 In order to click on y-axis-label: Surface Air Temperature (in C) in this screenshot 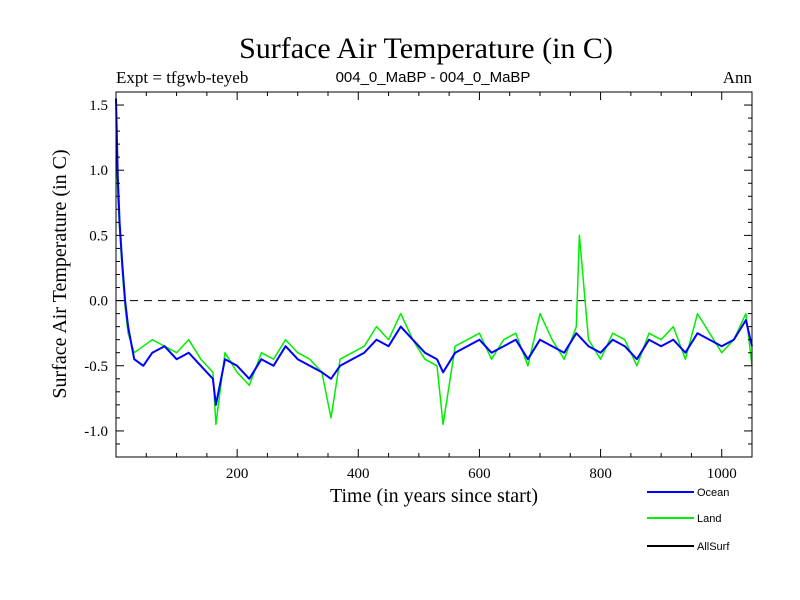, I will do `click(60, 273)`.